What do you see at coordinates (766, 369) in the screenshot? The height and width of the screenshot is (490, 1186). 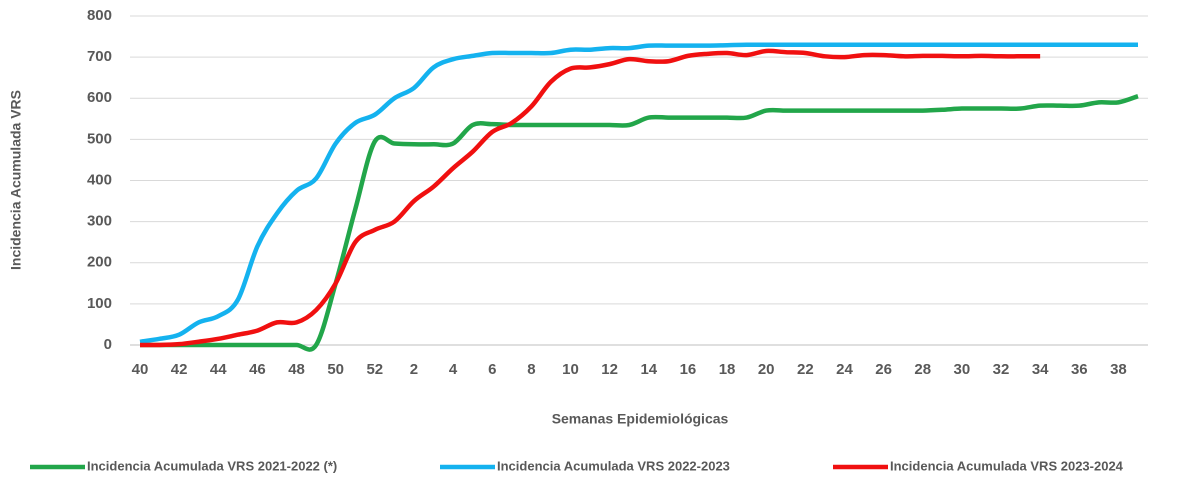 I see `x-tick-label: 20` at bounding box center [766, 369].